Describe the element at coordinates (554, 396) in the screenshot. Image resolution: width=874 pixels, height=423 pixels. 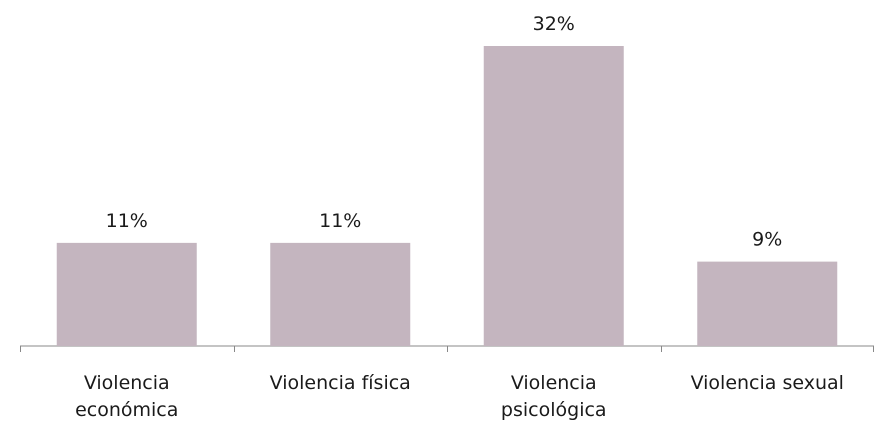
I see `category-label: Violencia psicológica` at that location.